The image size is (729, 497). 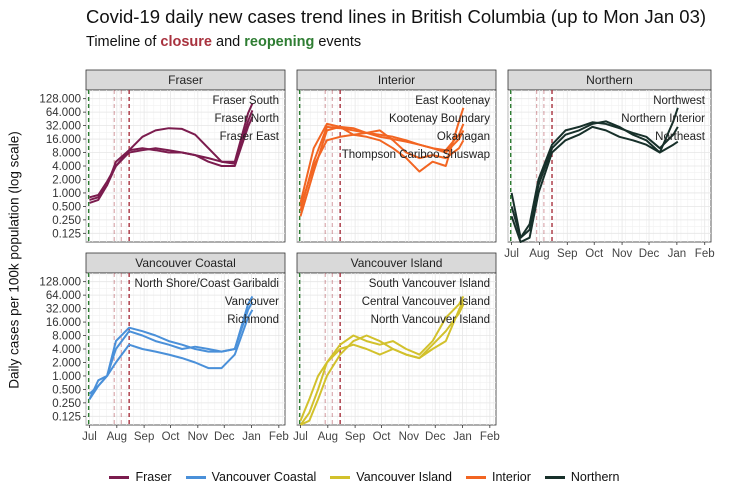 I want to click on series-label: Central Vancouver Island, so click(x=426, y=302).